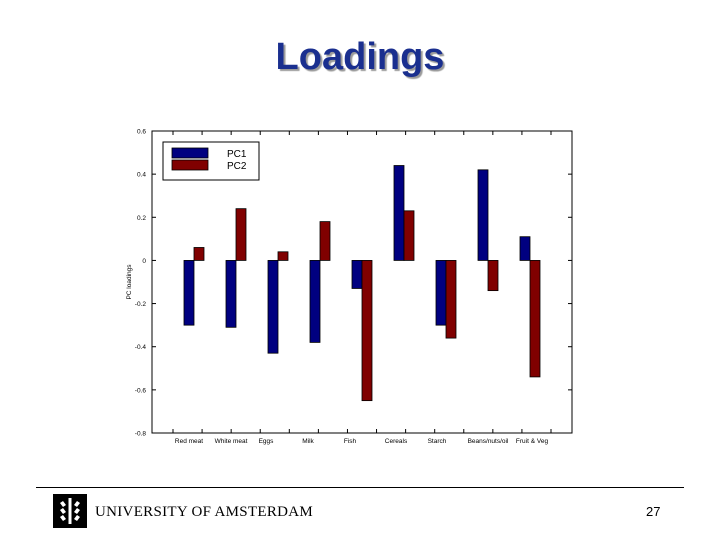 Image resolution: width=720 pixels, height=540 pixels. What do you see at coordinates (437, 441) in the screenshot?
I see `x-tick-label: Starch` at bounding box center [437, 441].